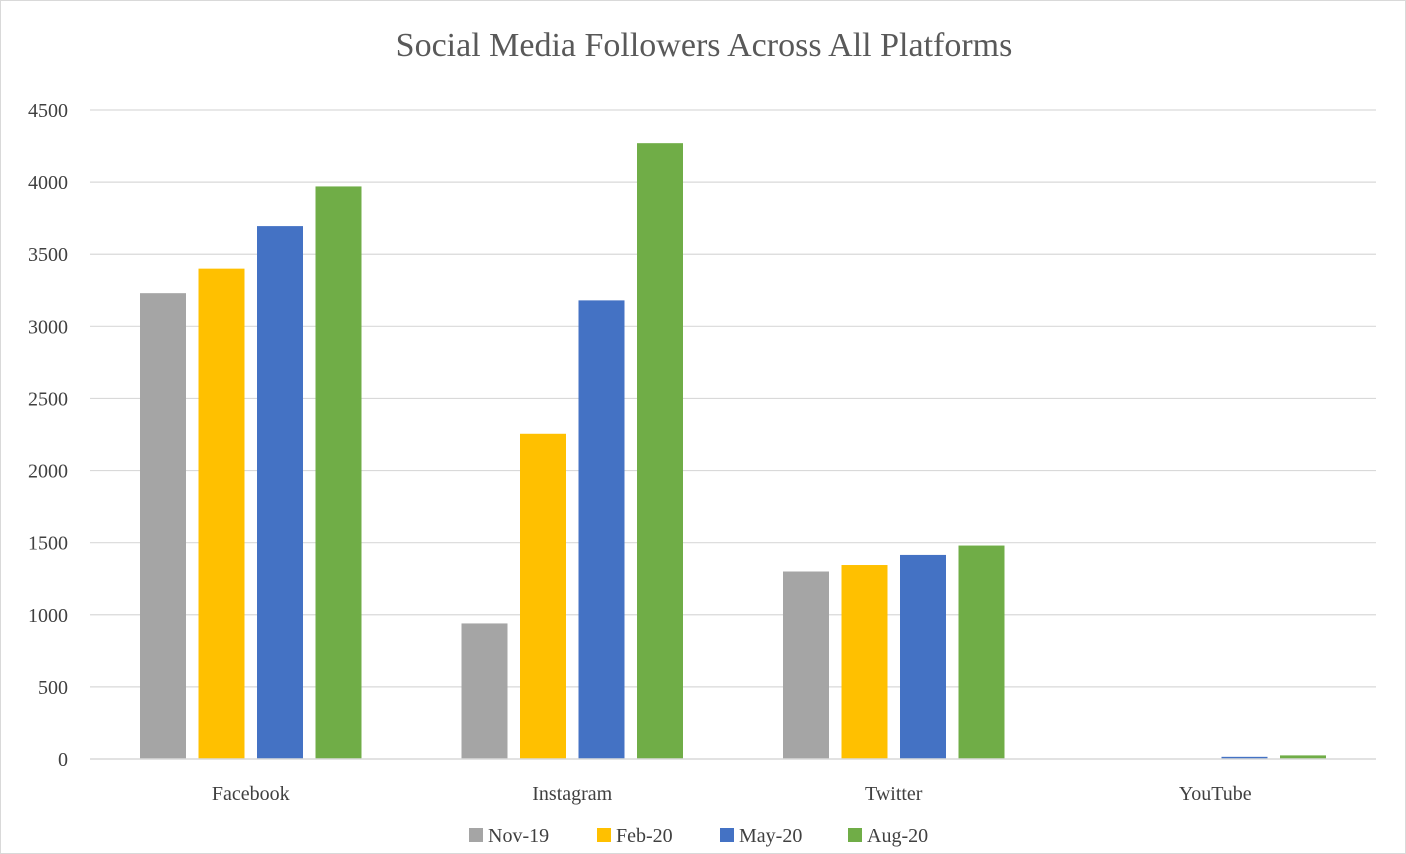 The height and width of the screenshot is (854, 1406). What do you see at coordinates (897, 836) in the screenshot?
I see `legend-label: Aug-20` at bounding box center [897, 836].